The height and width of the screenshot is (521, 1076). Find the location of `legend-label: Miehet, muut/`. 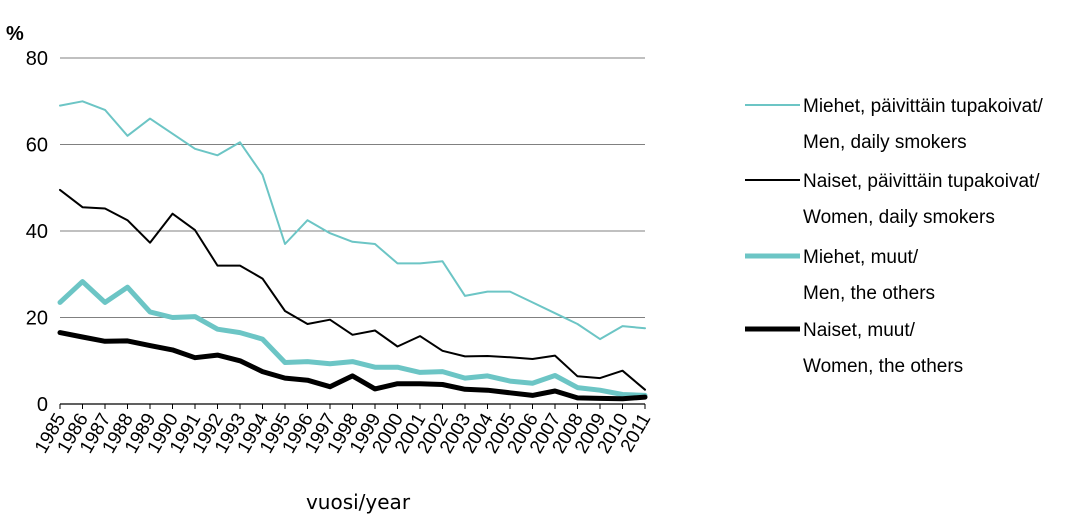

legend-label: Miehet, muut/ is located at coordinates (861, 257).